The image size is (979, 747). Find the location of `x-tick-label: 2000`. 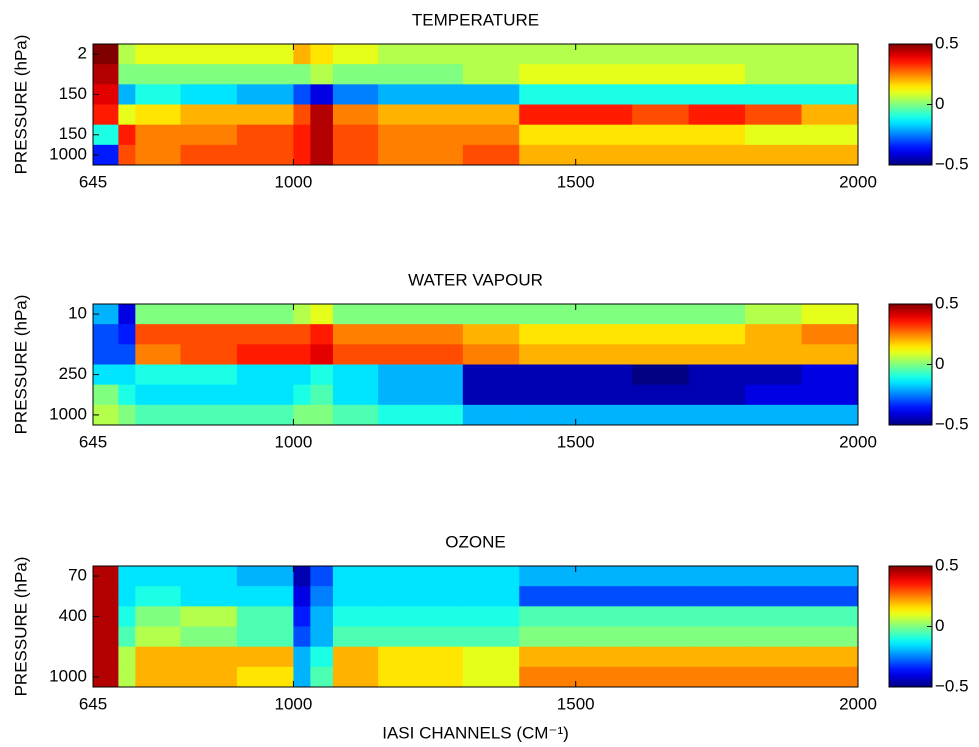

x-tick-label: 2000 is located at coordinates (858, 181).